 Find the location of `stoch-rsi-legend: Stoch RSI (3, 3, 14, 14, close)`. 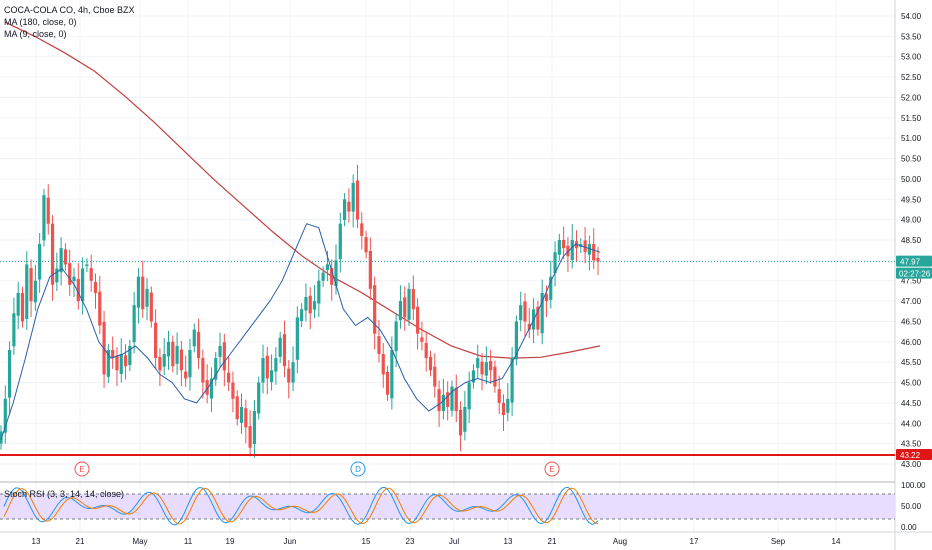

stoch-rsi-legend: Stoch RSI (3, 3, 14, 14, close) is located at coordinates (64, 494).